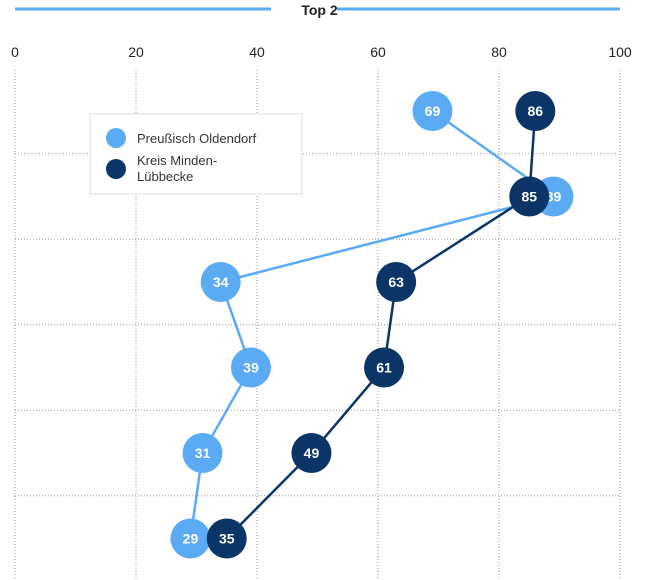 The height and width of the screenshot is (580, 645). I want to click on series-2-data-label: 86, so click(536, 111).